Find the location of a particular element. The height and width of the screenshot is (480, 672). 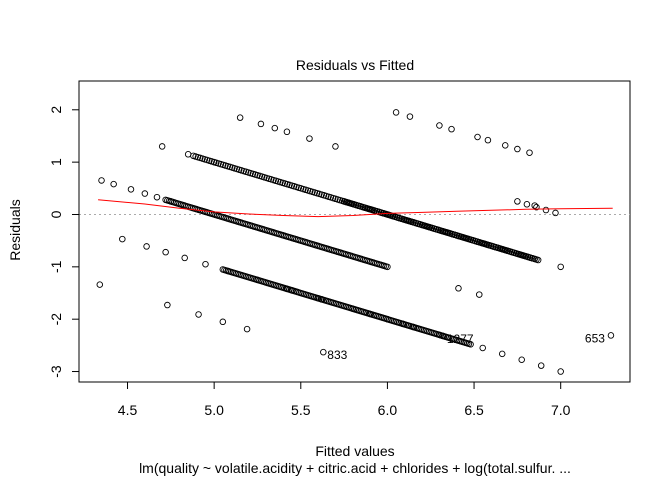

x-axis-label: Fitted values is located at coordinates (354, 451).